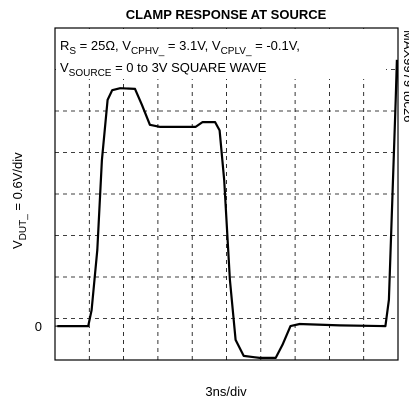  I want to click on annotation-line-subscript: SOURCE, so click(90, 73).